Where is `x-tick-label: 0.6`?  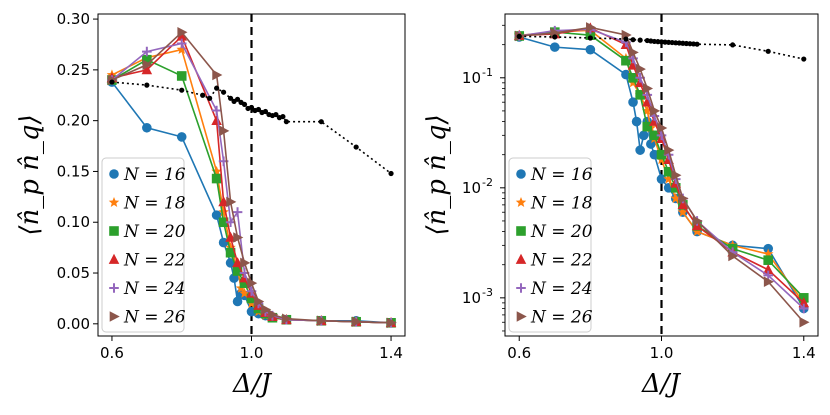
x-tick-label: 0.6 is located at coordinates (112, 353).